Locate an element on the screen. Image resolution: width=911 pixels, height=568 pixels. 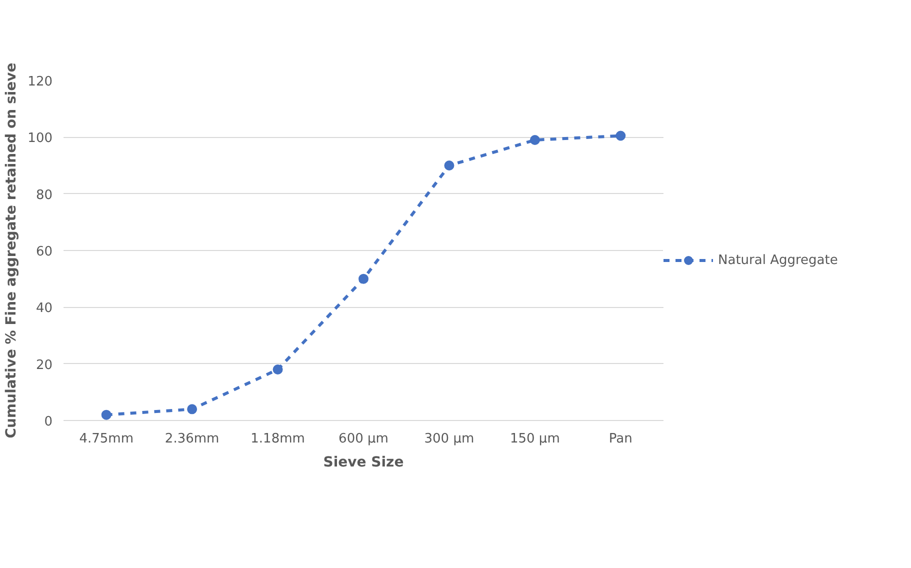
x-tick-label: 300 µm is located at coordinates (449, 439).